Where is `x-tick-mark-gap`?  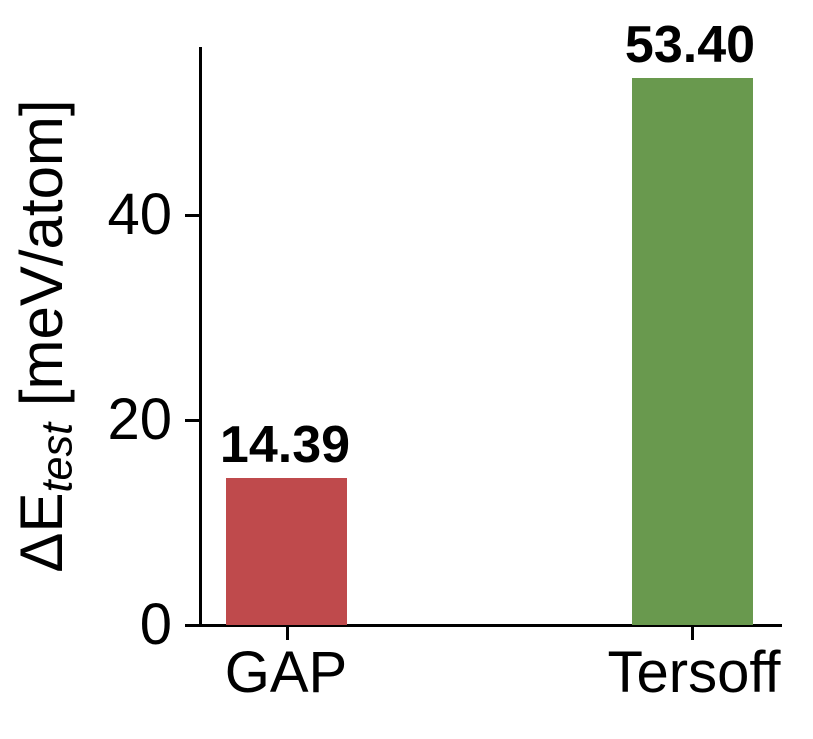 x-tick-mark-gap is located at coordinates (287, 633).